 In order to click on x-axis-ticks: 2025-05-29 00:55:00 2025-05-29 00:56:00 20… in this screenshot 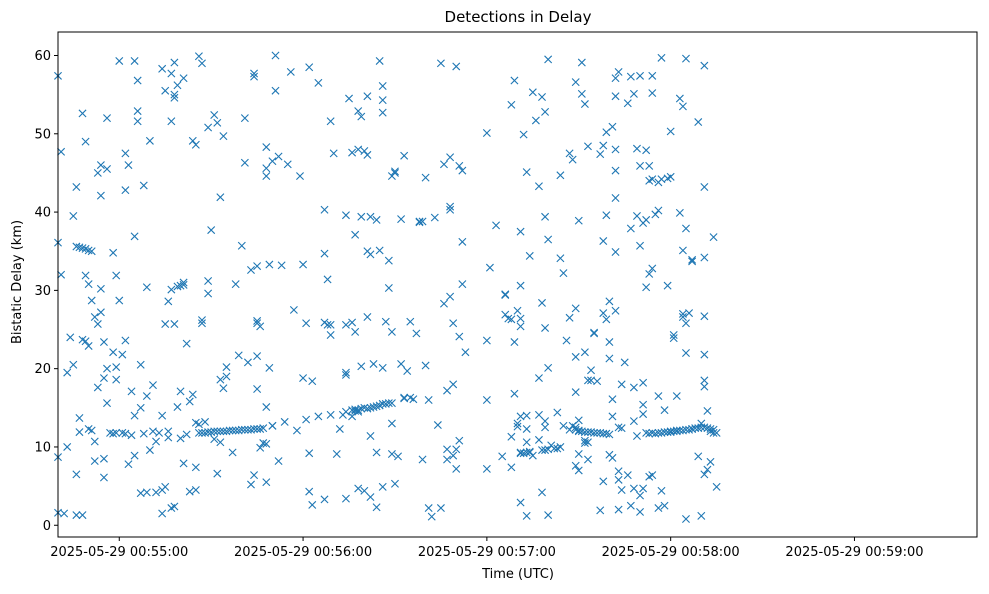, I will do `click(487, 548)`.